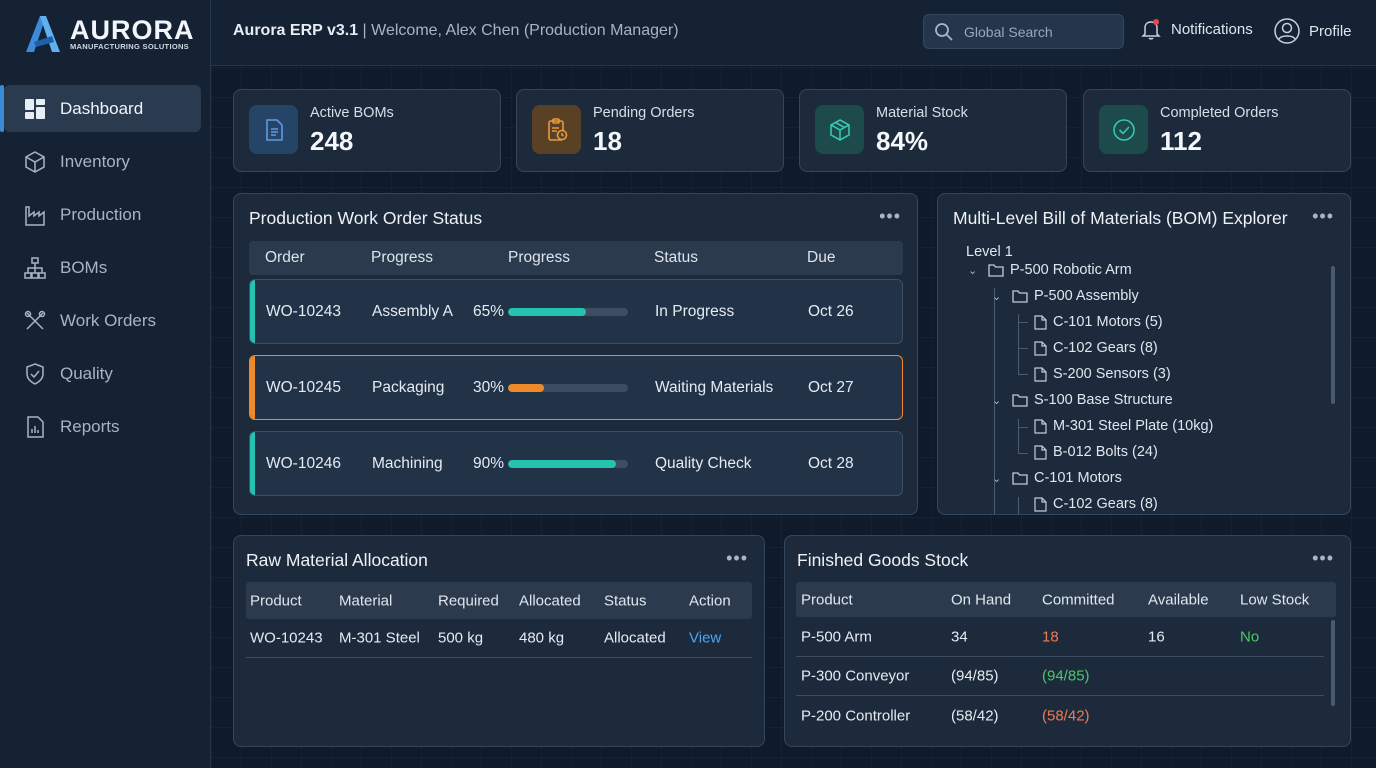  I want to click on panel-title: Finished Goods Stock, so click(883, 560).